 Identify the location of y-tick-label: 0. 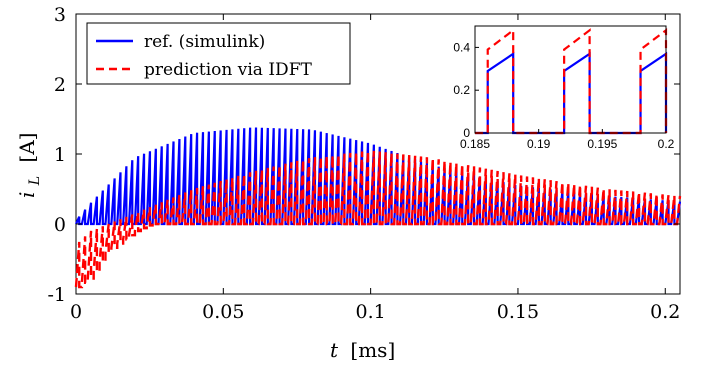
(60, 225).